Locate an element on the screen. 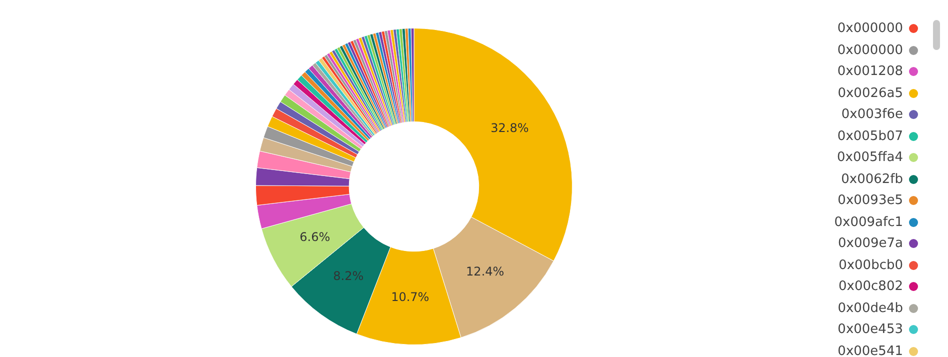  data-label: 12.4% is located at coordinates (485, 271).